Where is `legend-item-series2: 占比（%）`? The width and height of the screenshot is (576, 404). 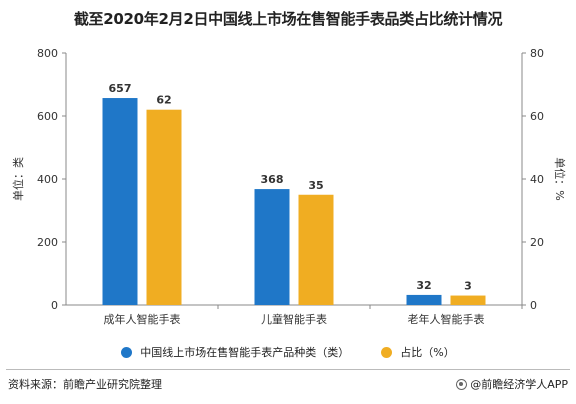 legend-item-series2: 占比（%） is located at coordinates (418, 352).